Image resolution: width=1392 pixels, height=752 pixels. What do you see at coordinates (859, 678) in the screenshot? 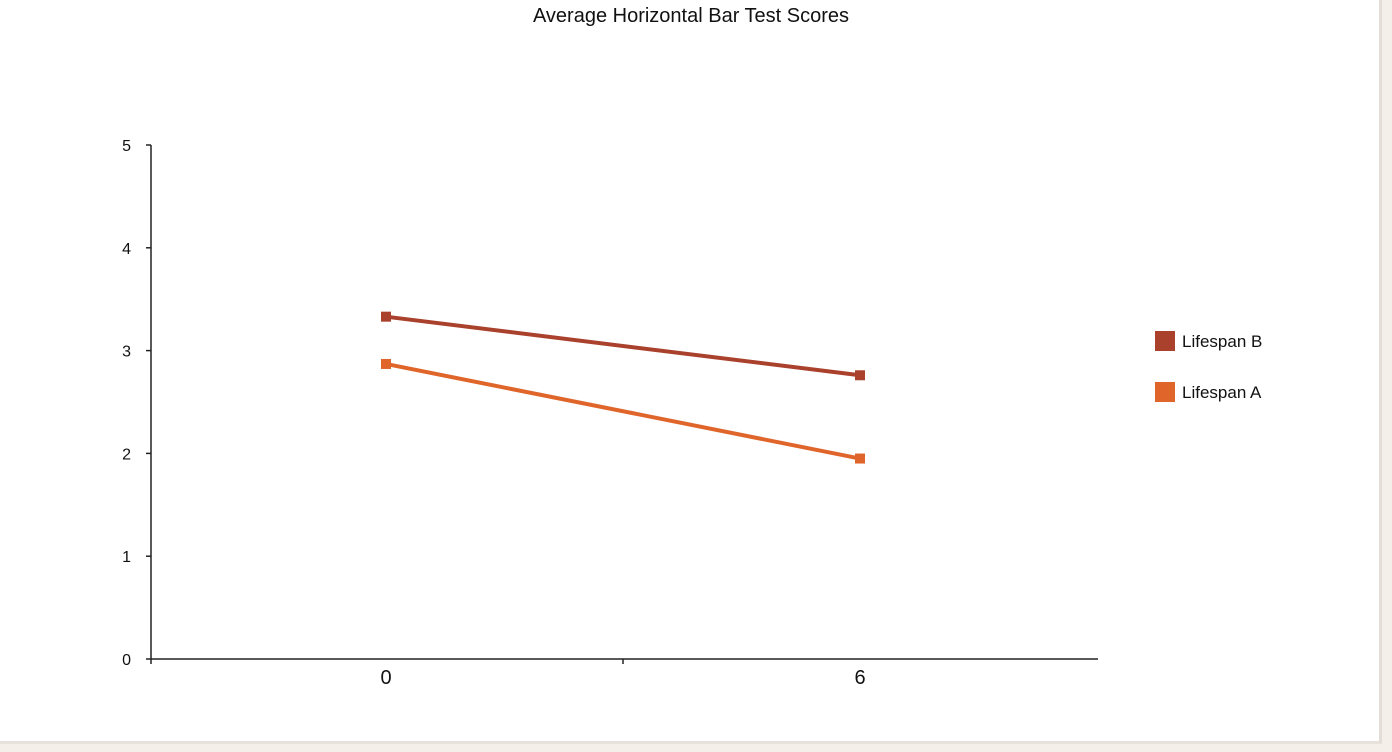
I see `x-tick-label: 6` at bounding box center [859, 678].